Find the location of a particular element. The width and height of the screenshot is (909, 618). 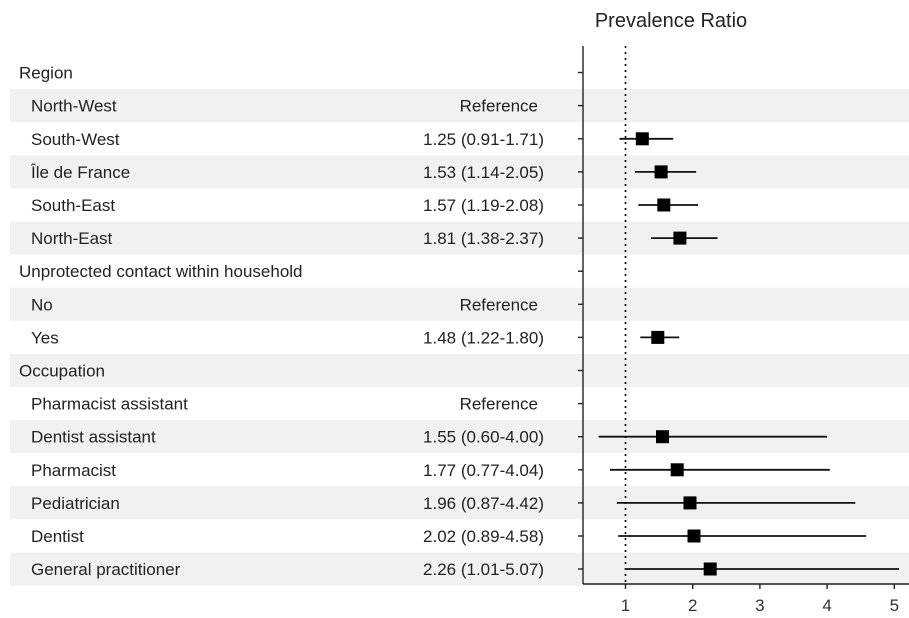

estimate-ci-label: 1.81 (1.38-2.37) is located at coordinates (483, 238).